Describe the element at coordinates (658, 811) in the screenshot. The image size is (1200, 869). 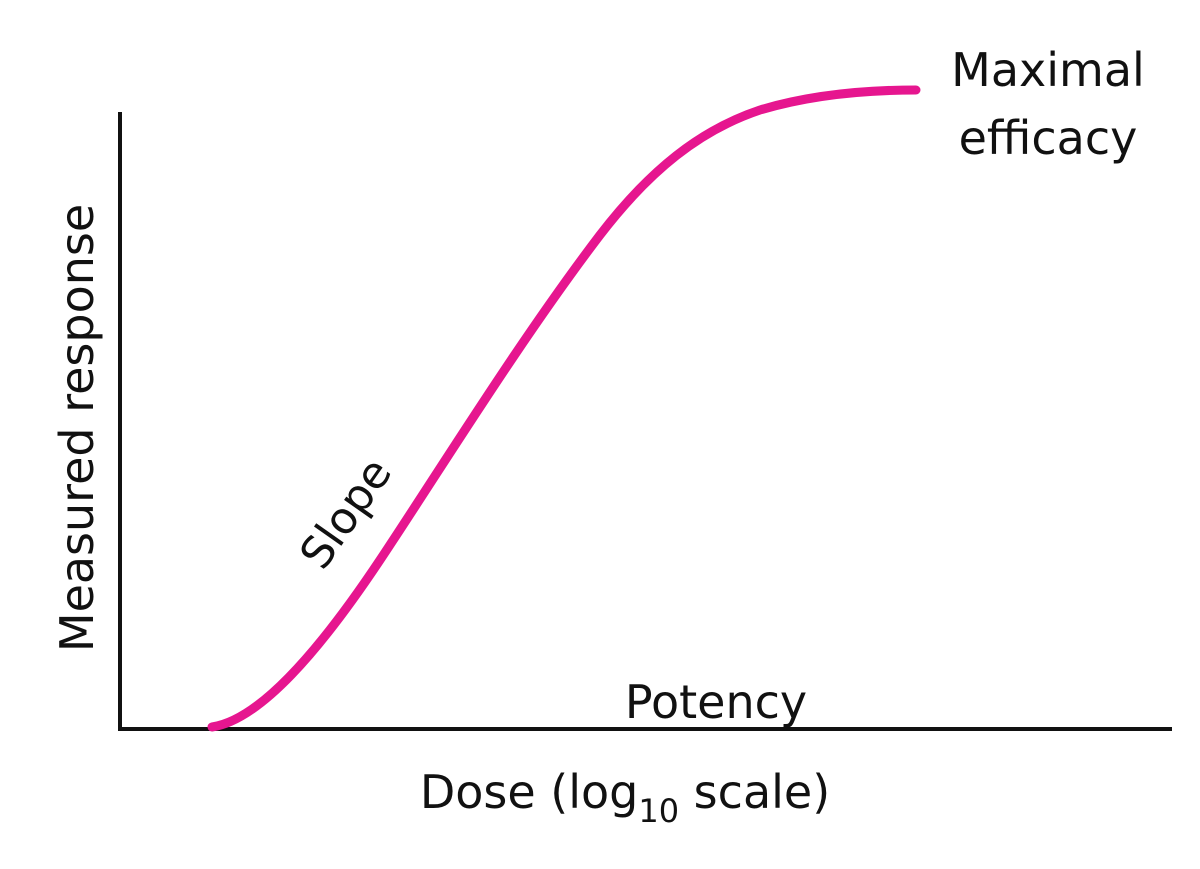
I see `x-axis-label-subscript: 10` at that location.